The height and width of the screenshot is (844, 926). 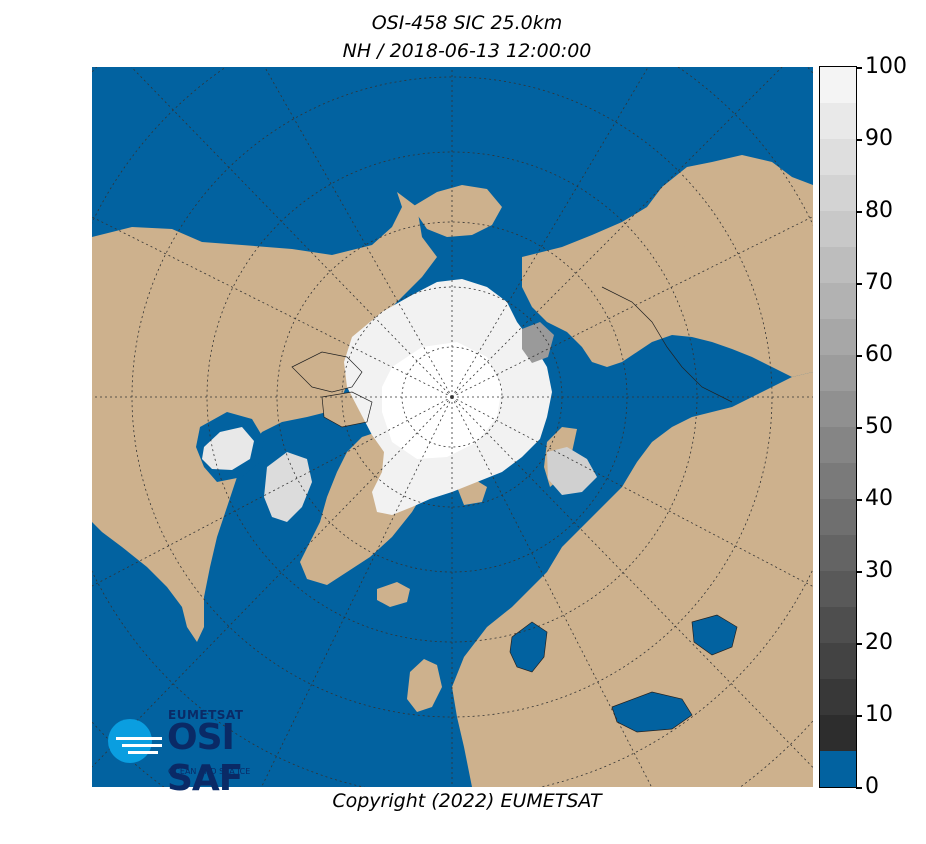 What do you see at coordinates (442, 400) in the screenshot?
I see `sea-ice-inner` at bounding box center [442, 400].